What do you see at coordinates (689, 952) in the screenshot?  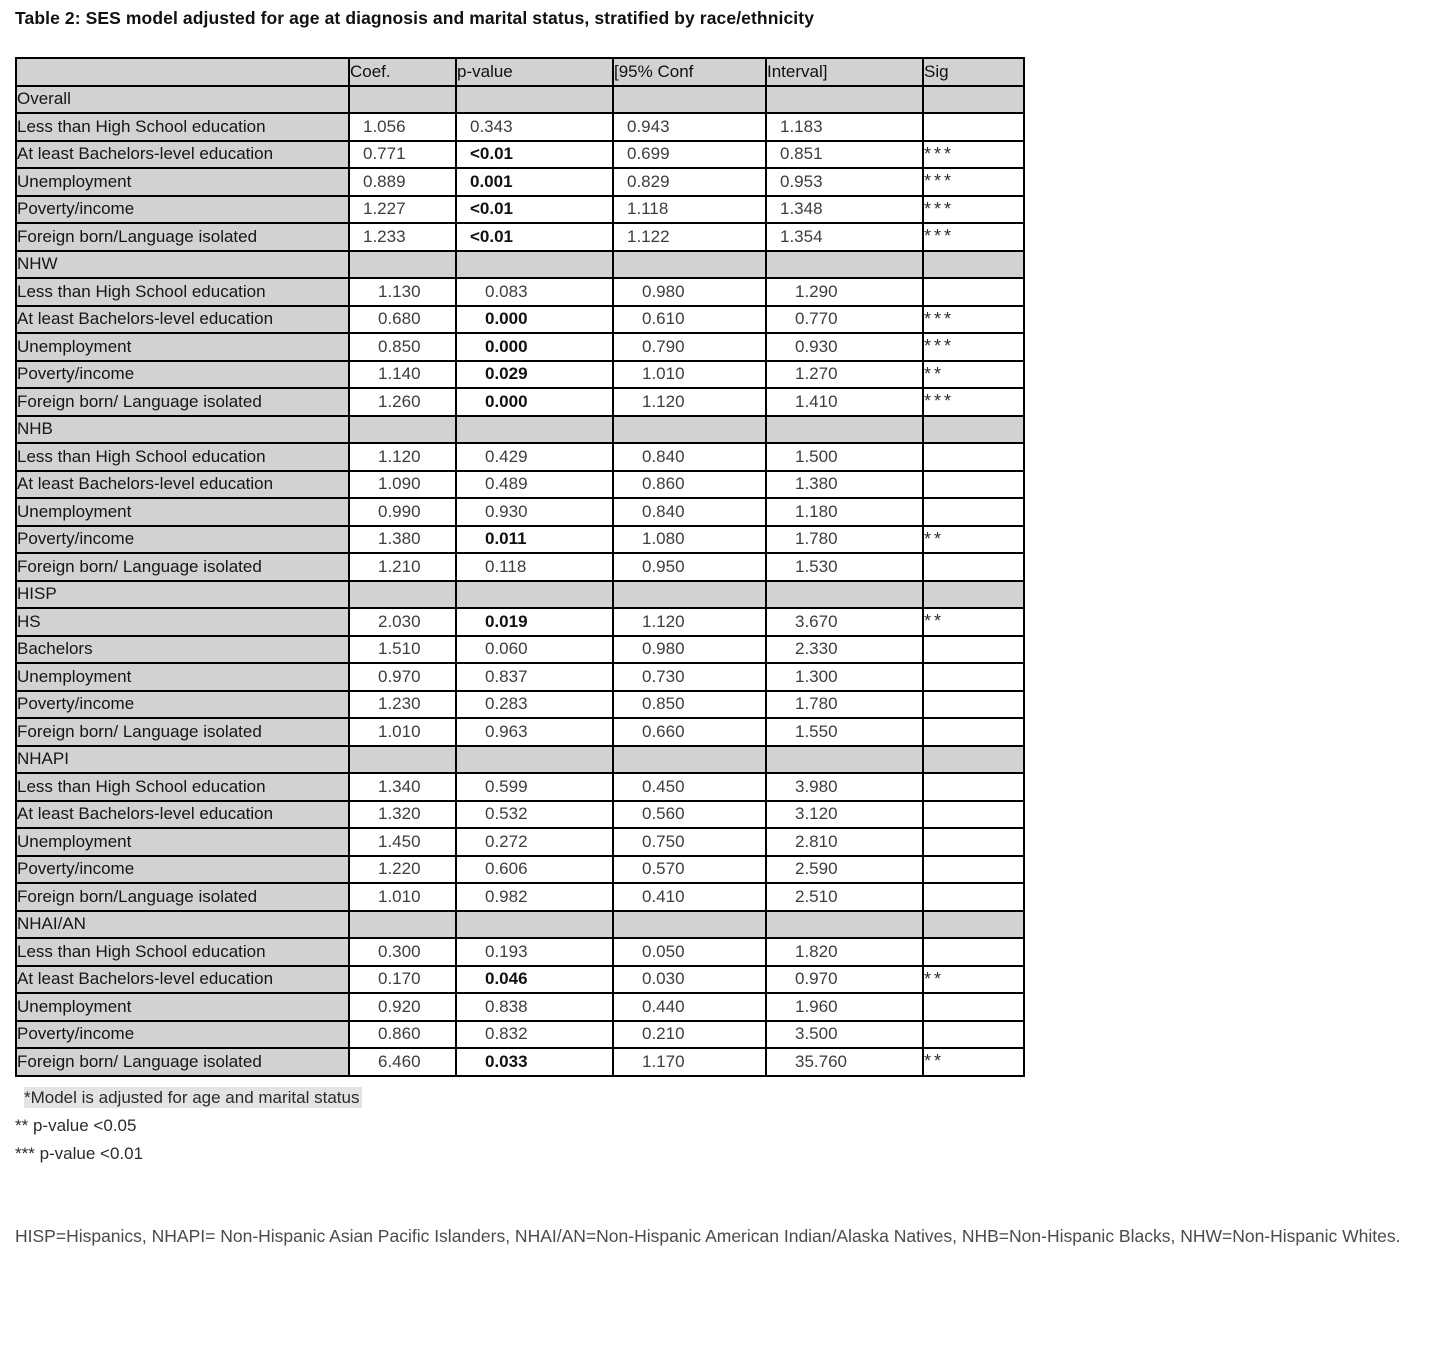 I see `ci-lower-cell: 0.050` at bounding box center [689, 952].